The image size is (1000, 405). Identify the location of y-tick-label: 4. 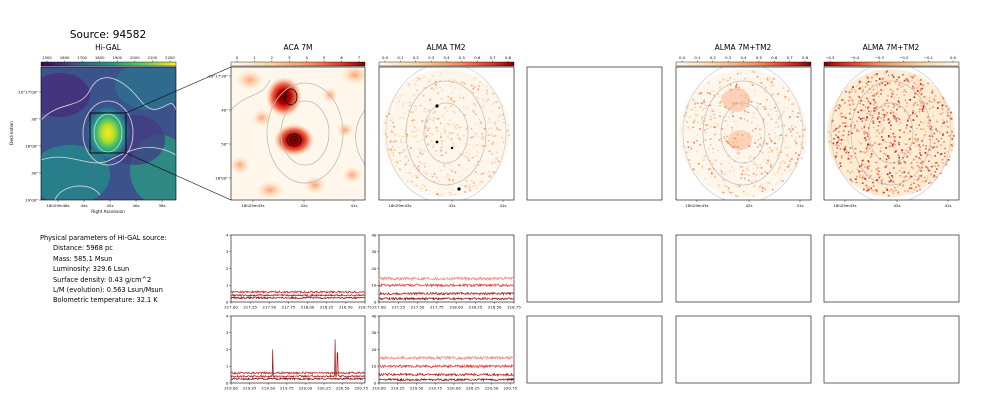
(227, 315).